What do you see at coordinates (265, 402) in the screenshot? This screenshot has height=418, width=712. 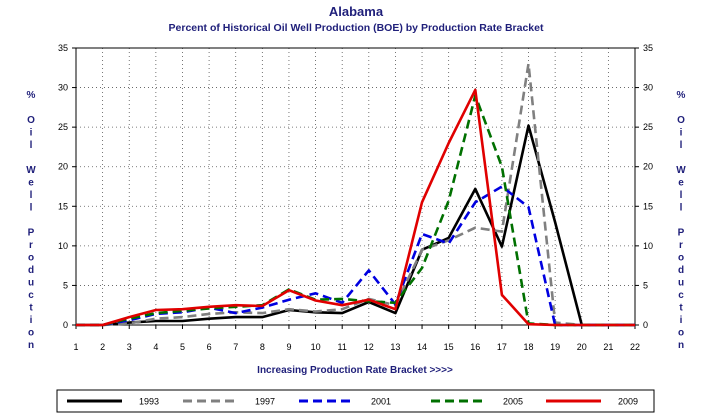 I see `legend-label-1997: 1997` at bounding box center [265, 402].